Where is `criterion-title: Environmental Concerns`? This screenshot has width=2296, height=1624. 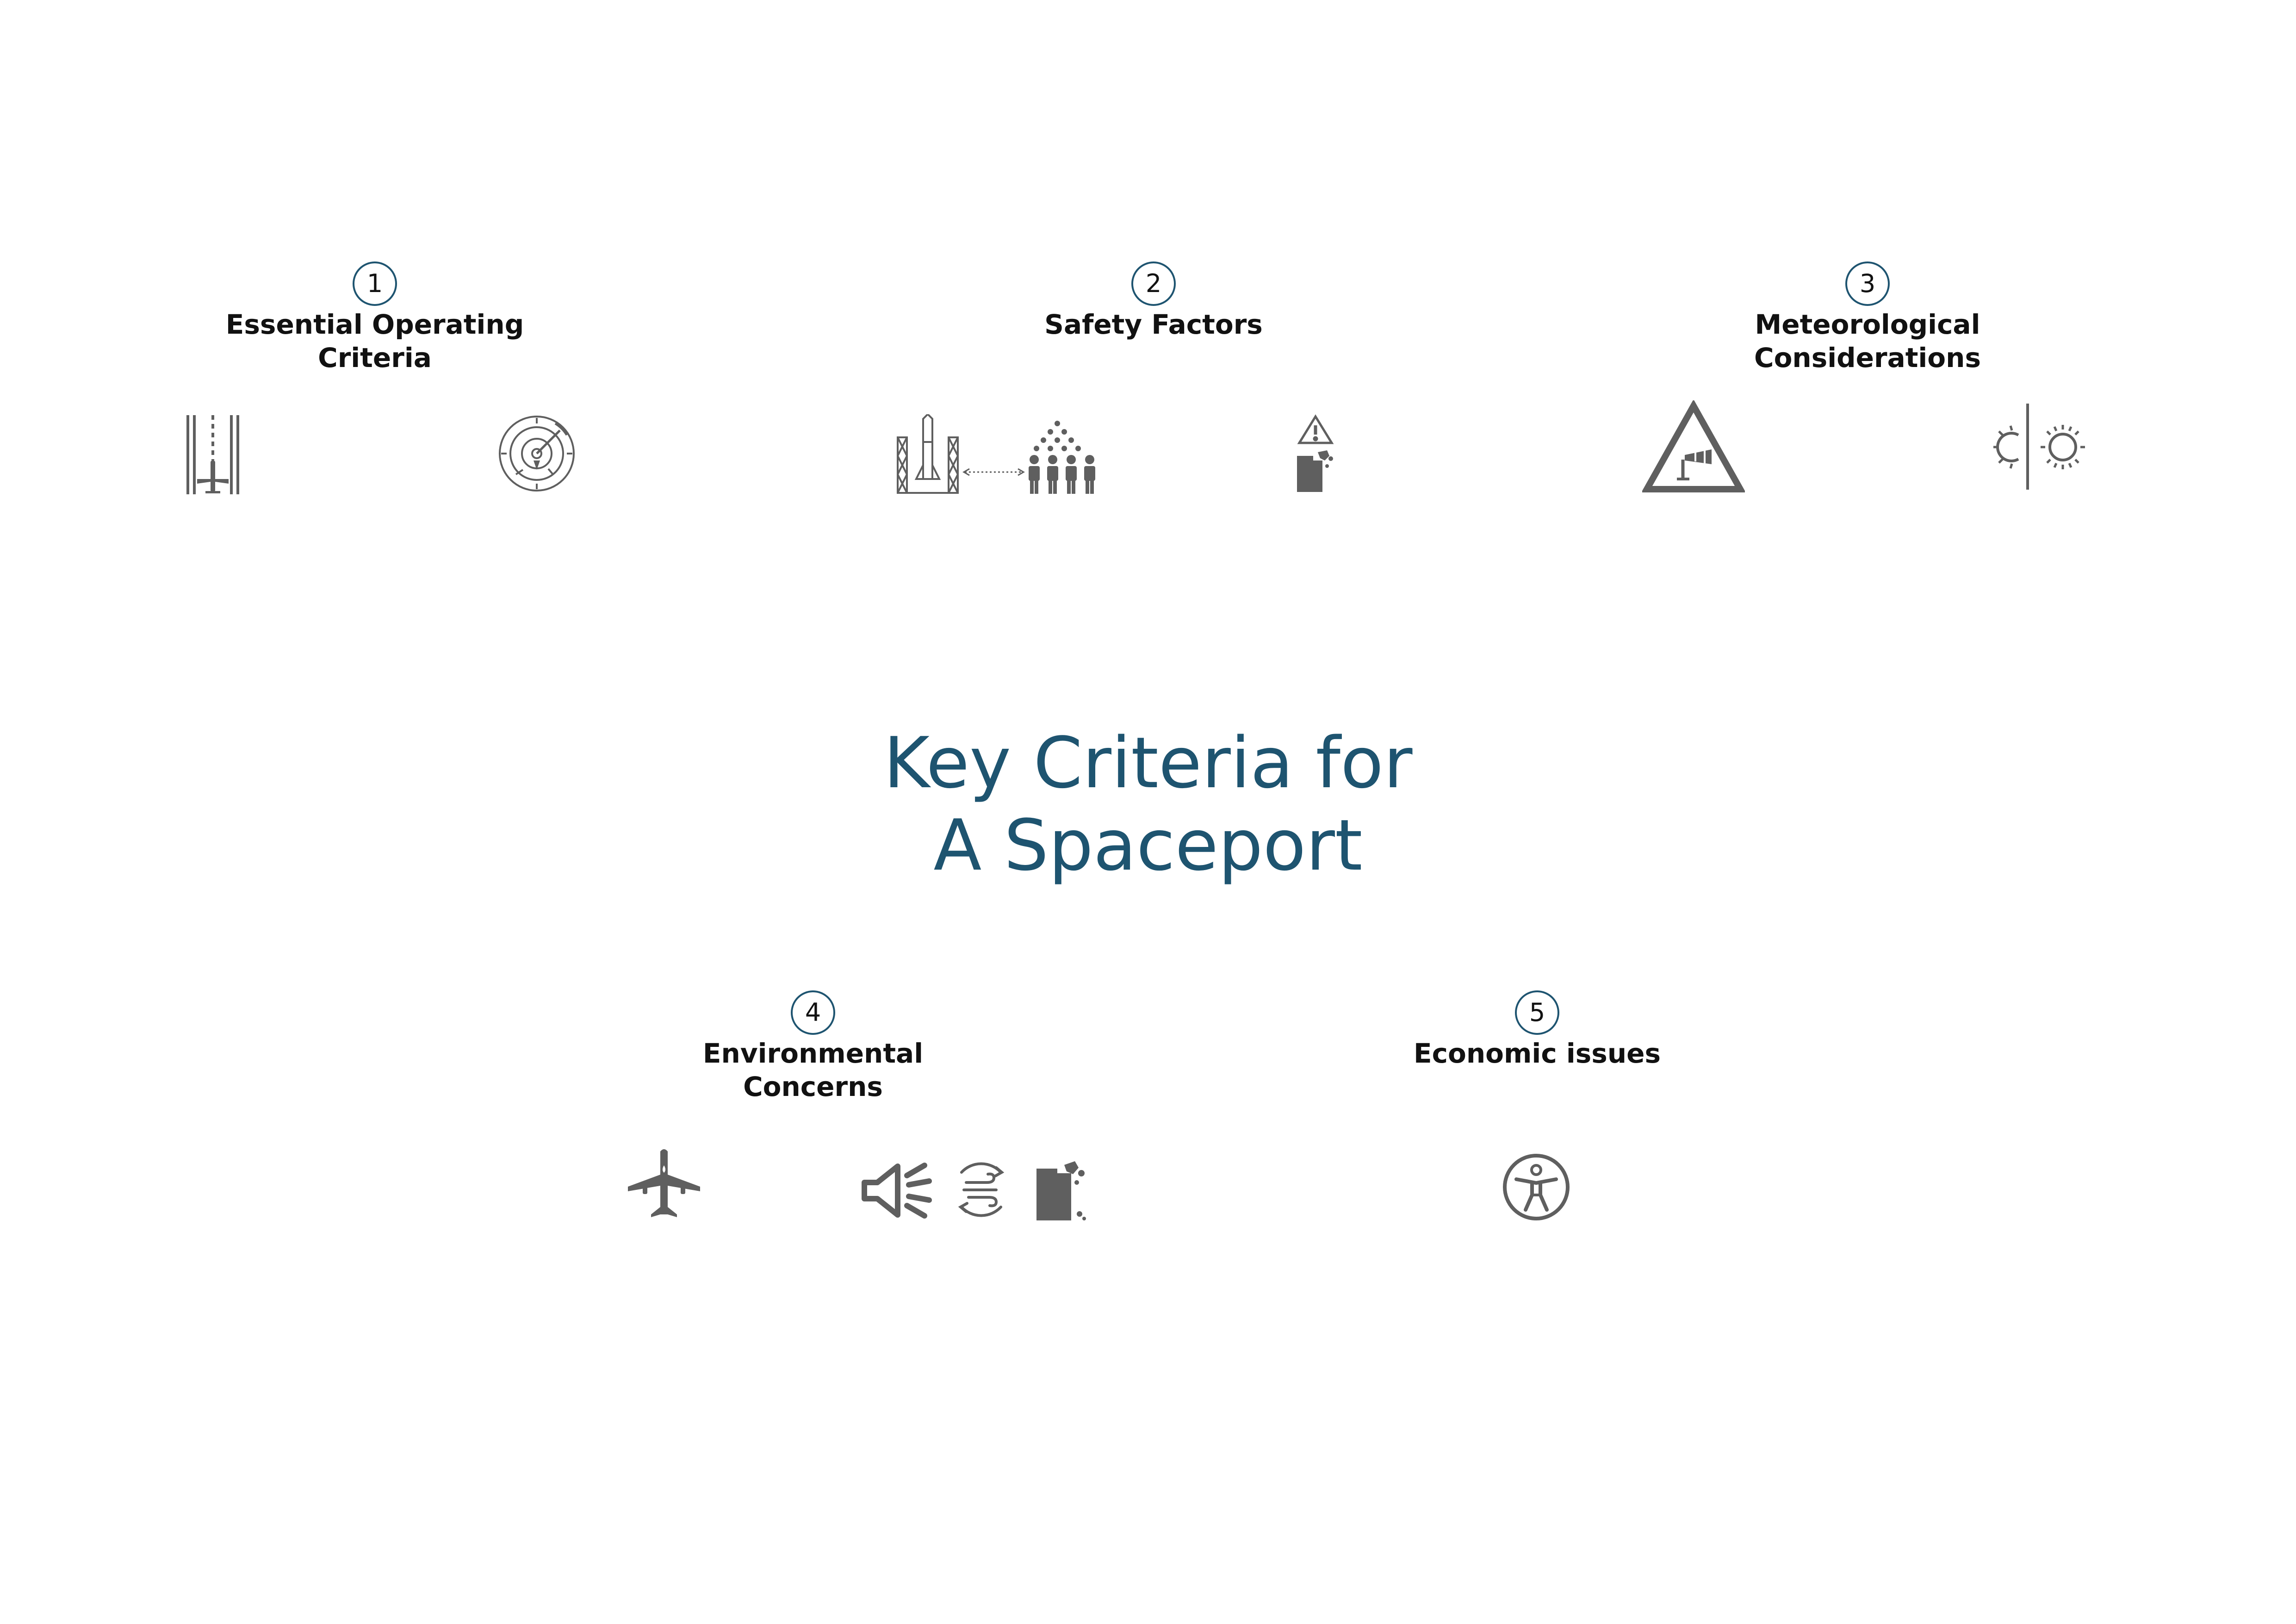 criterion-title: Environmental Concerns is located at coordinates (813, 1070).